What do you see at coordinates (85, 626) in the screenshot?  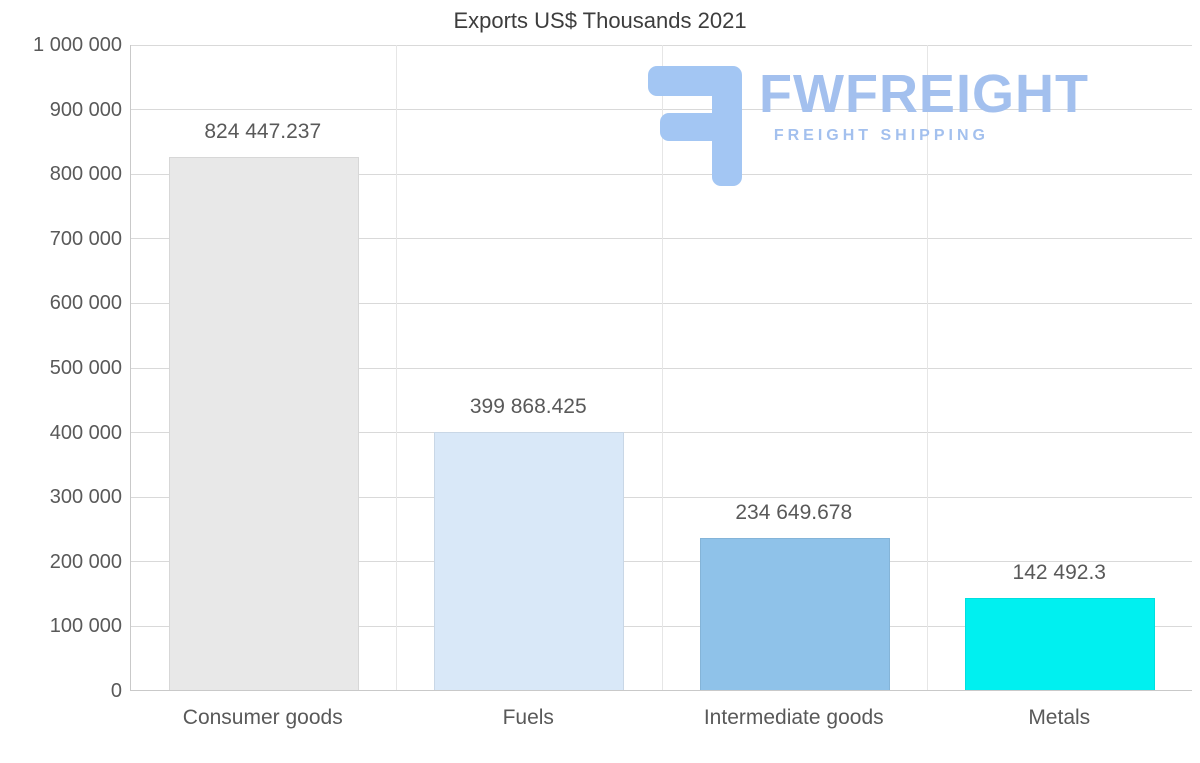 I see `y-axis-tick-label: 100 000` at bounding box center [85, 626].